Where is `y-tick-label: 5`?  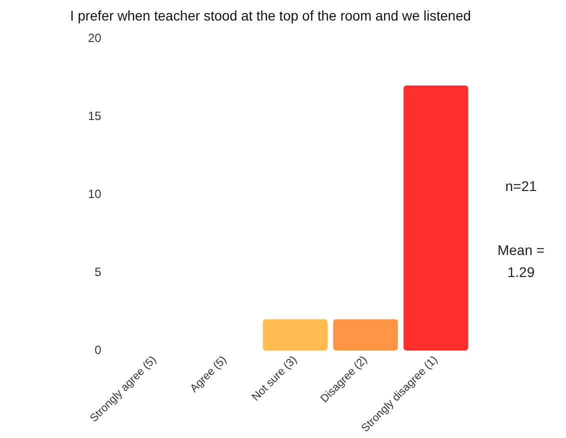 y-tick-label: 5 is located at coordinates (98, 271).